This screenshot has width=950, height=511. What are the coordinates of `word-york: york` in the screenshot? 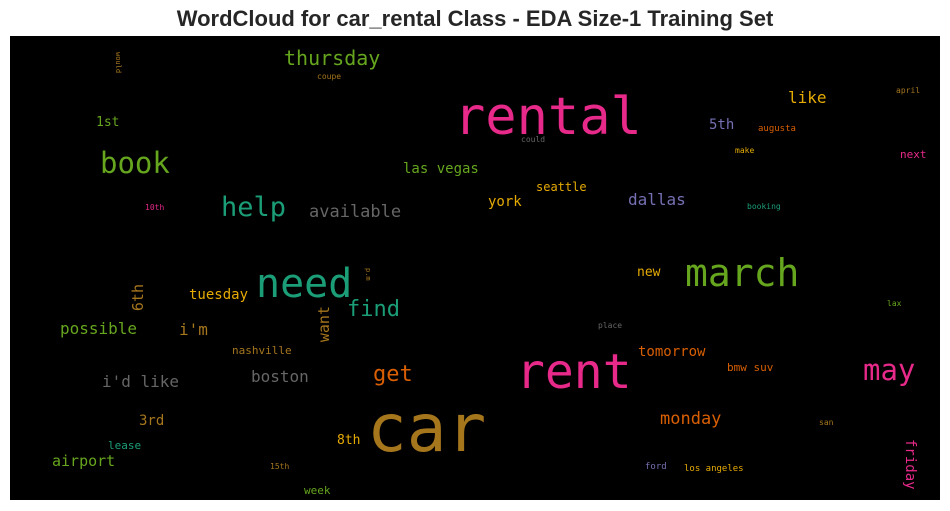 It's located at (505, 202).